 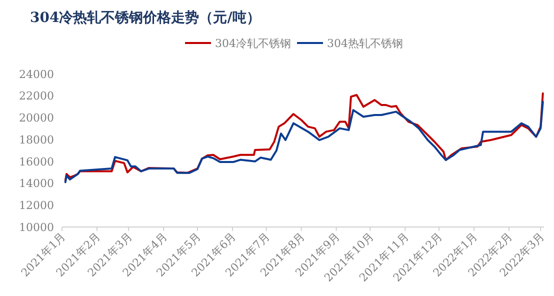 I want to click on y-tick-label: 10000, so click(x=36, y=227).